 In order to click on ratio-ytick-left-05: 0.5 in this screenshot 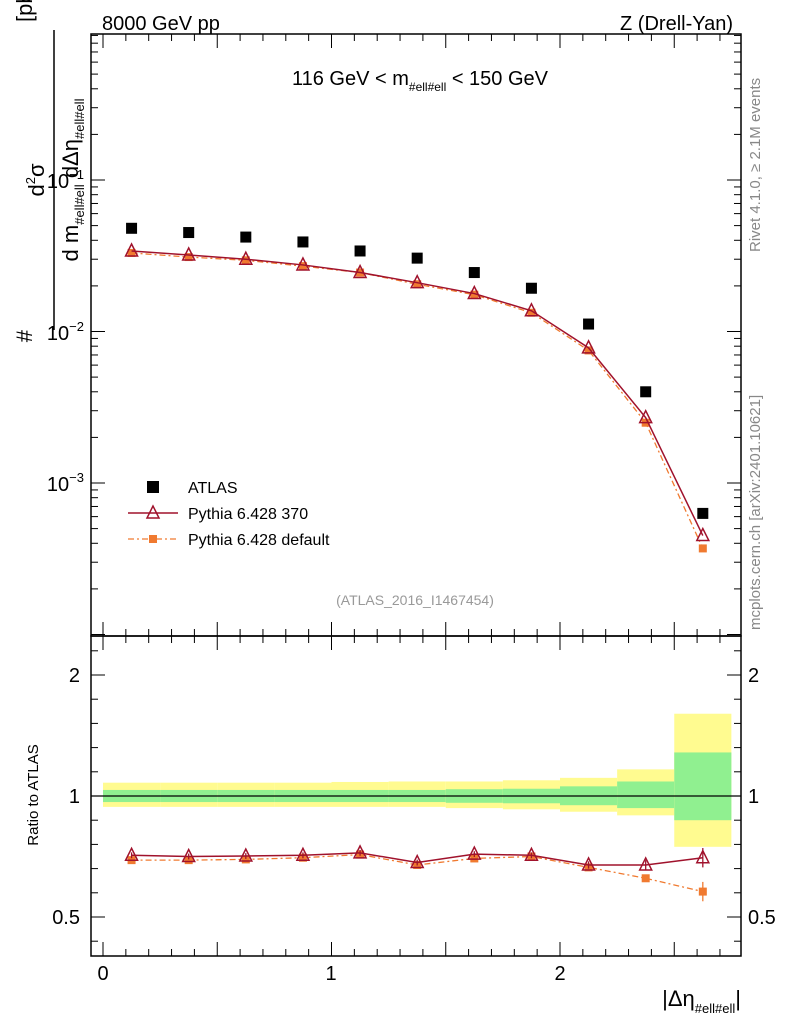, I will do `click(66, 918)`.